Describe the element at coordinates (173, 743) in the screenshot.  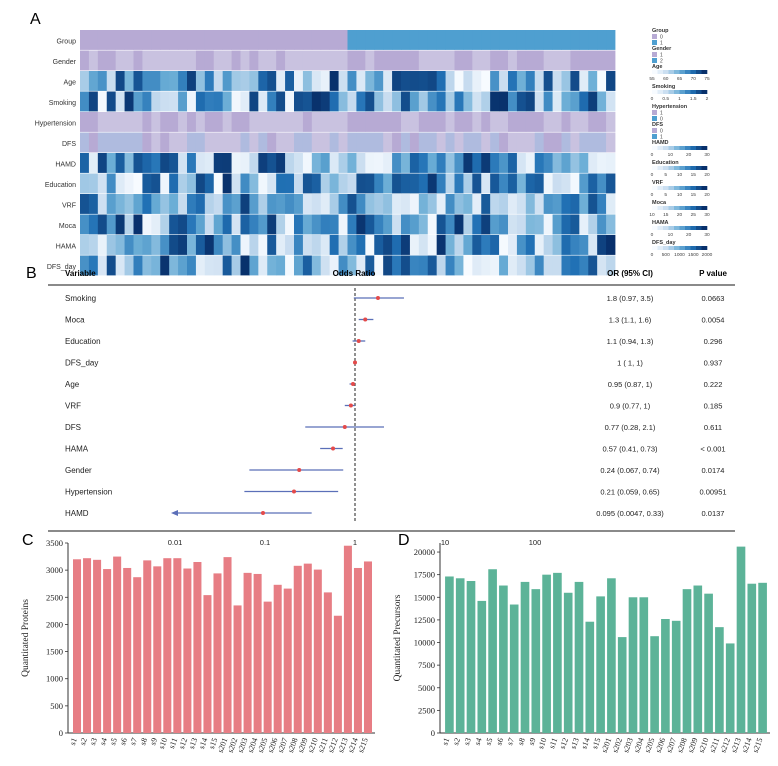
I see `x-tick-label: s11` at that location.